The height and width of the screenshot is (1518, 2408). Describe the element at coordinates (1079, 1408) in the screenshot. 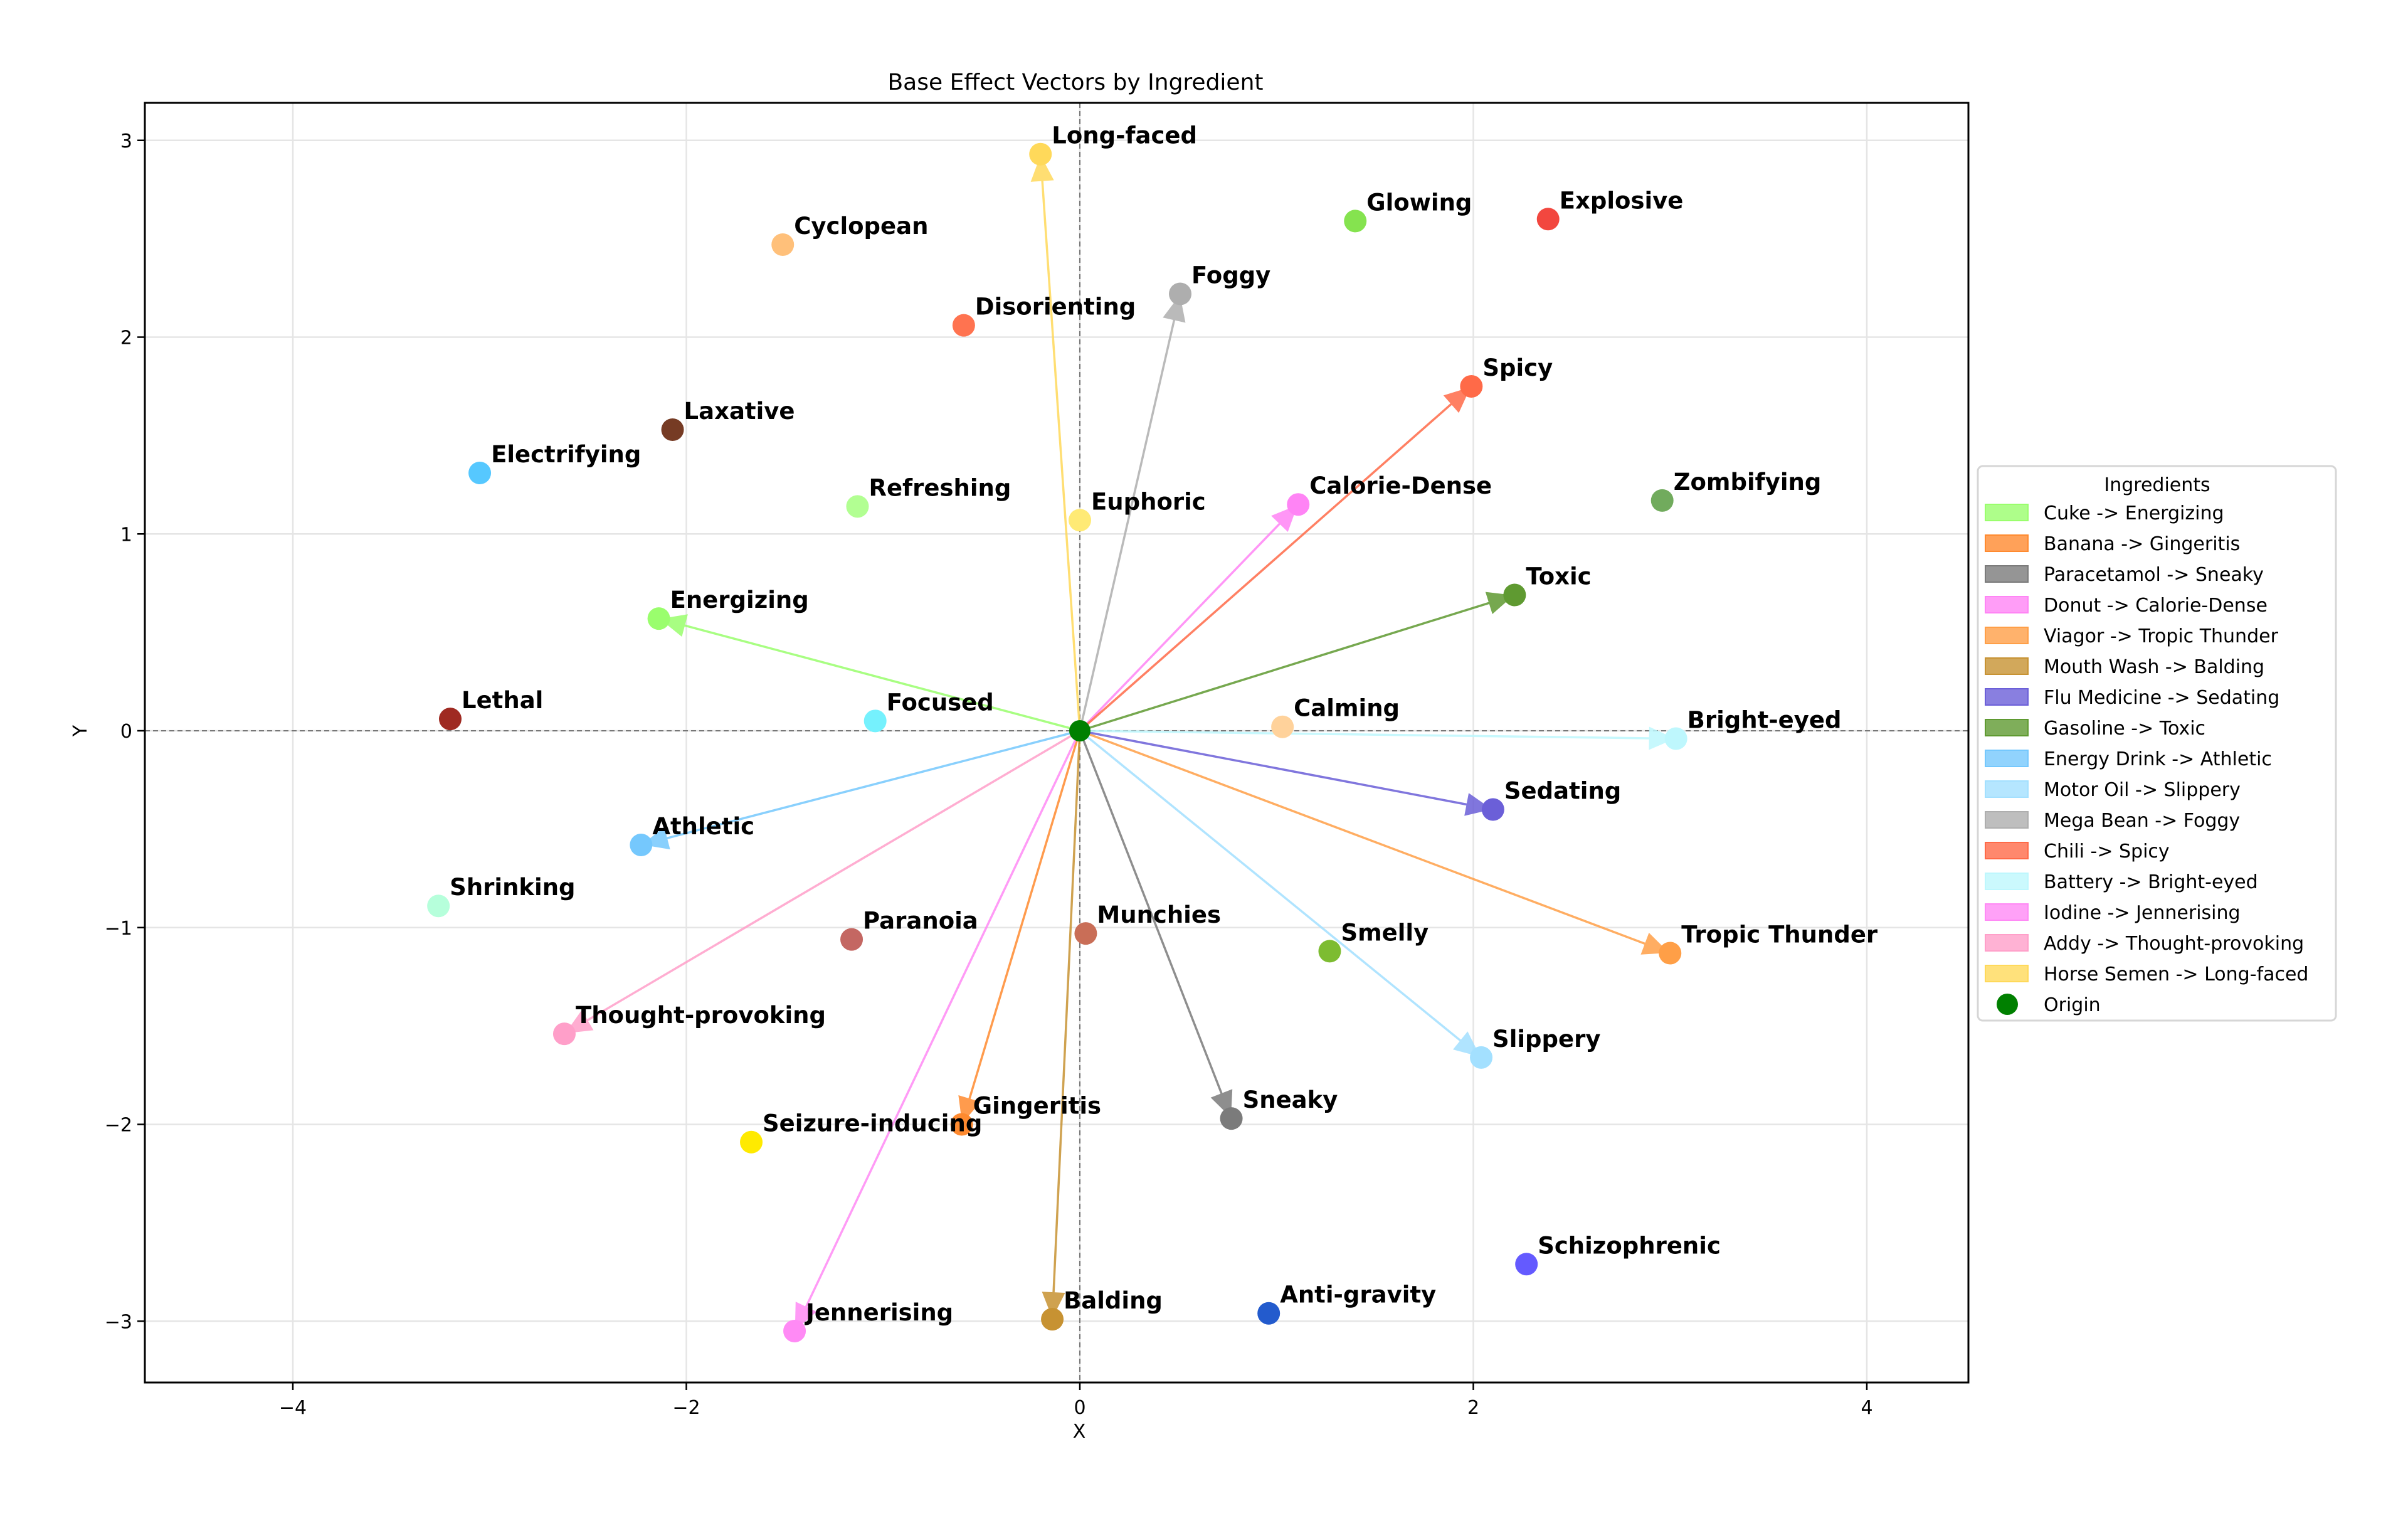

I see `x-tick-label: 0` at that location.